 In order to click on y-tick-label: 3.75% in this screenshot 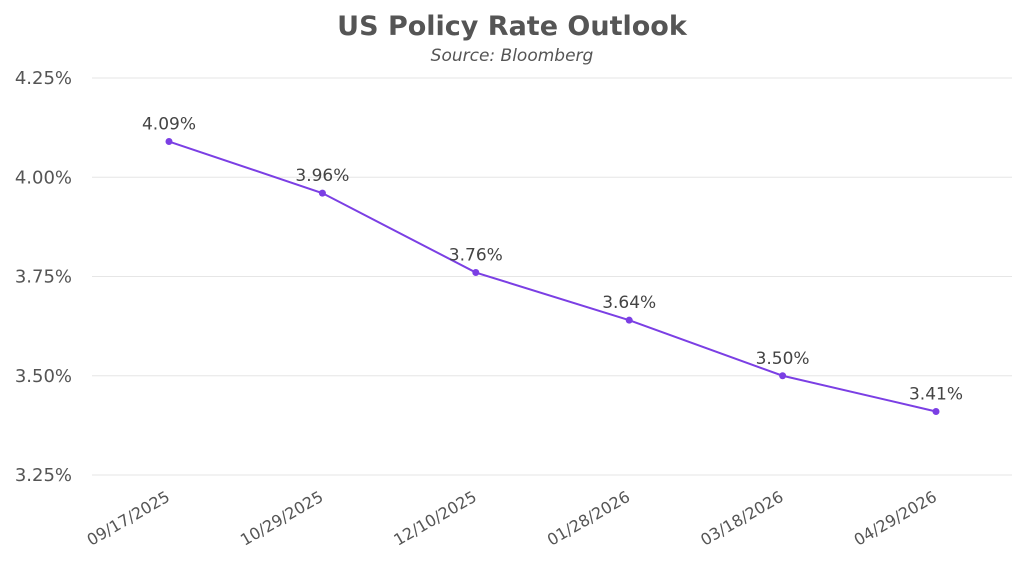, I will do `click(43, 277)`.